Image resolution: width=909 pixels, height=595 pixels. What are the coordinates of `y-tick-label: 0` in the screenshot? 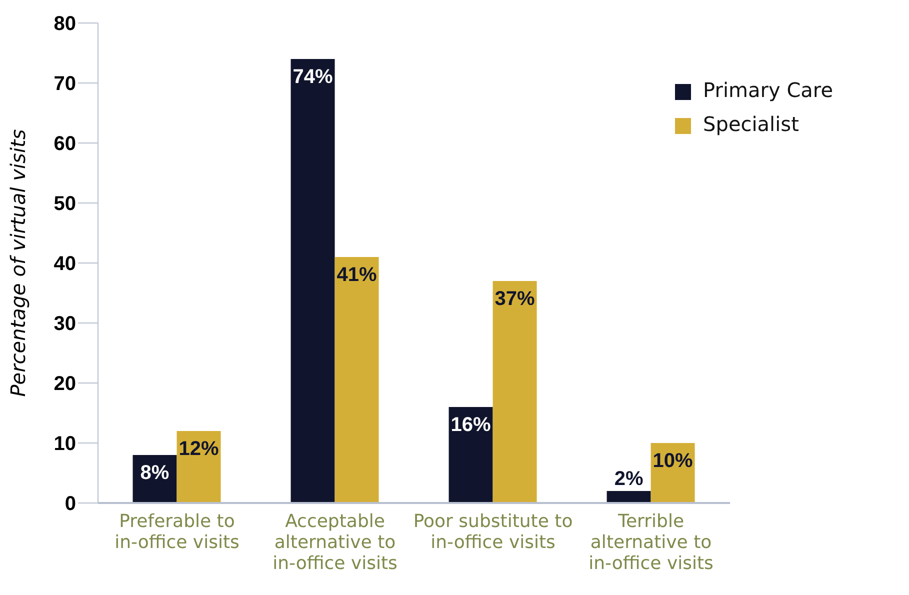 It's located at (70, 504).